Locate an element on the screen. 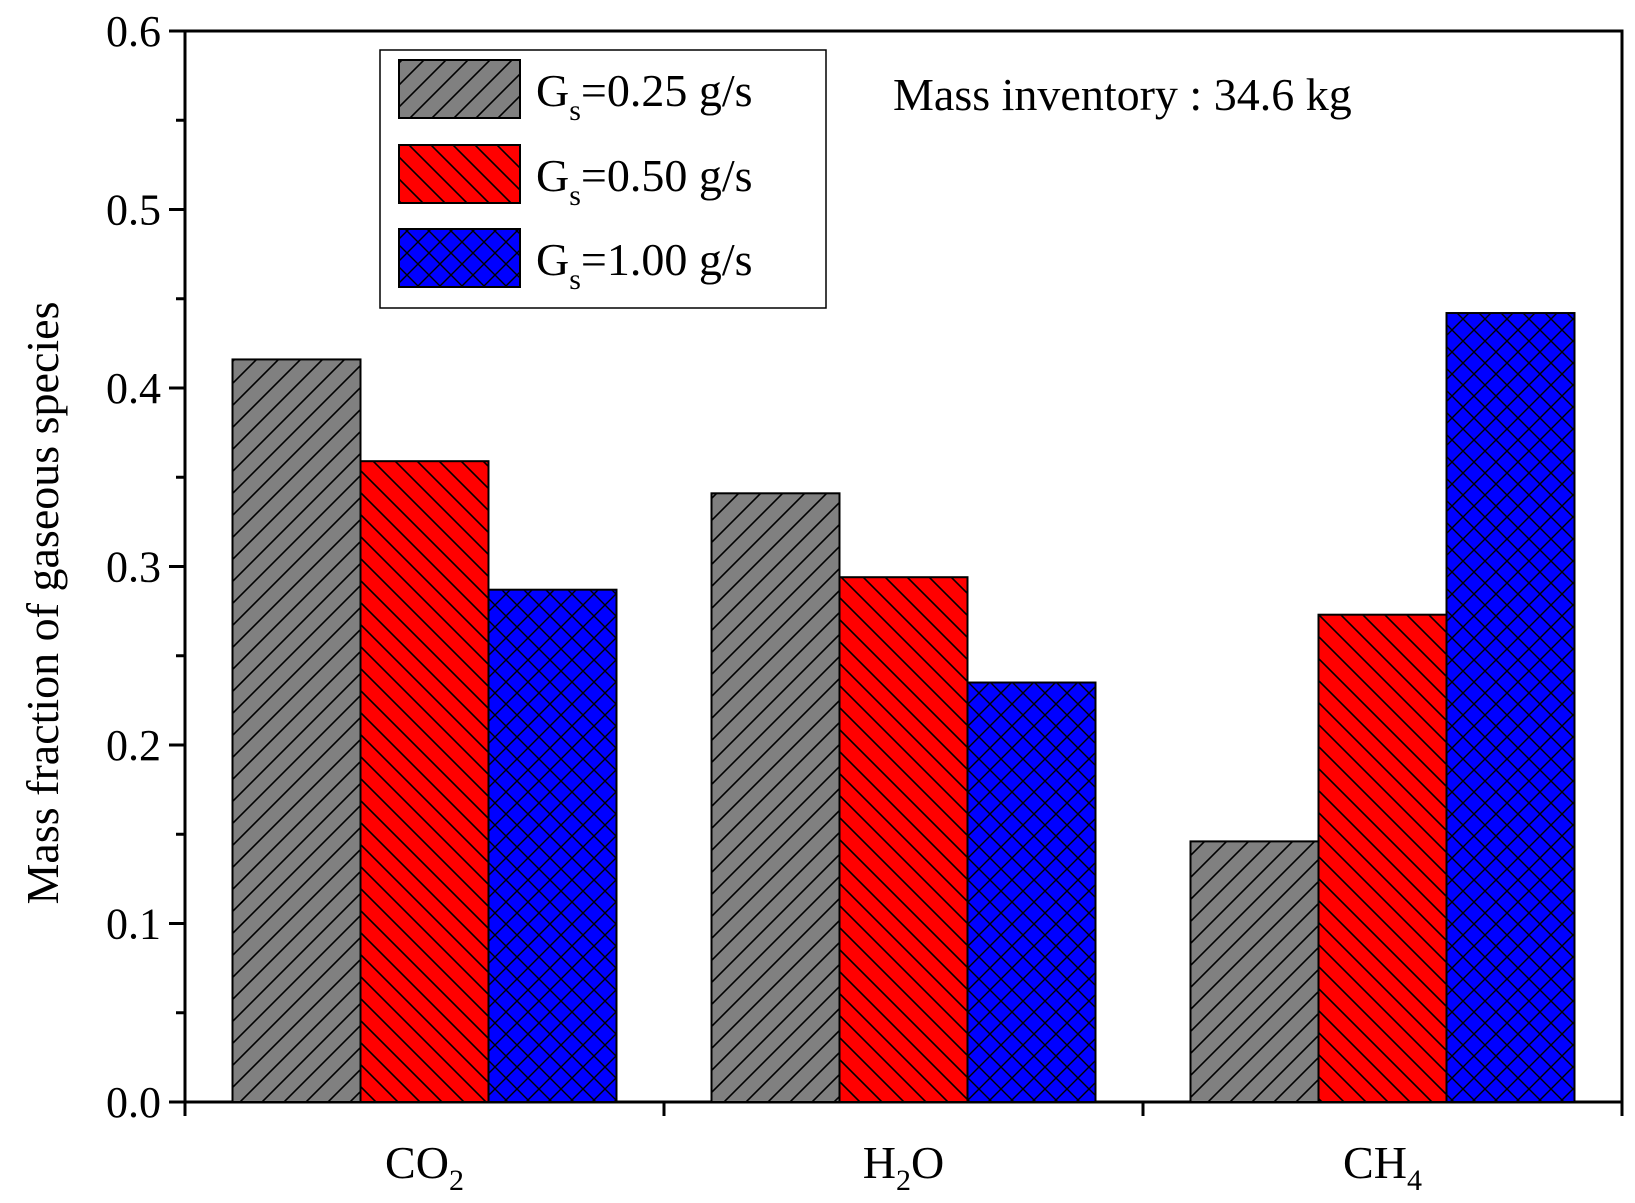  category-after: O is located at coordinates (927, 1162).